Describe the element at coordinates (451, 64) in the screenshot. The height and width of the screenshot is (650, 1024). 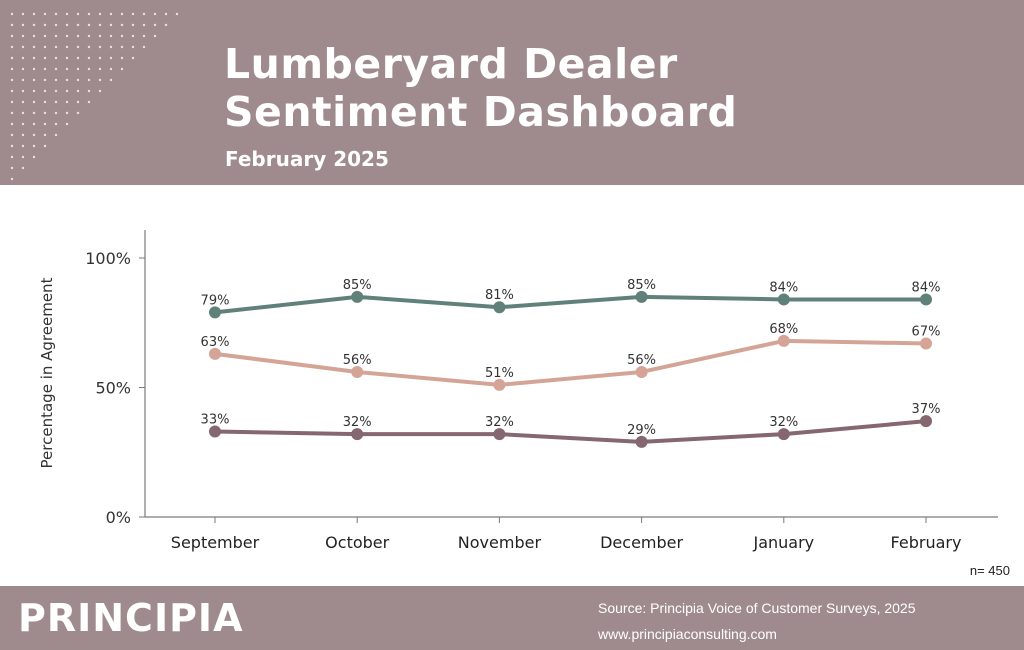
I see `title-line-1: Lumberyard Dealer` at that location.